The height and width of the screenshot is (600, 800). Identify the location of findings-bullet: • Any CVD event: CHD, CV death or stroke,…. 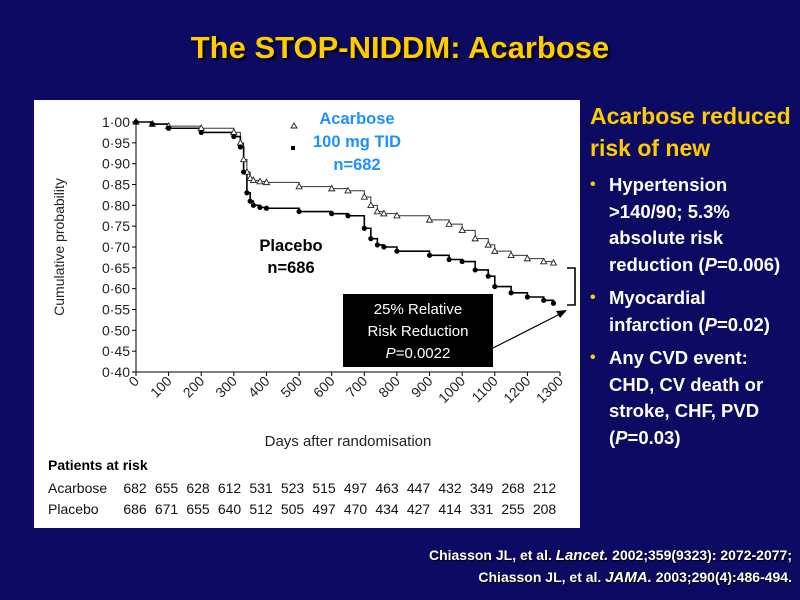
(677, 397).